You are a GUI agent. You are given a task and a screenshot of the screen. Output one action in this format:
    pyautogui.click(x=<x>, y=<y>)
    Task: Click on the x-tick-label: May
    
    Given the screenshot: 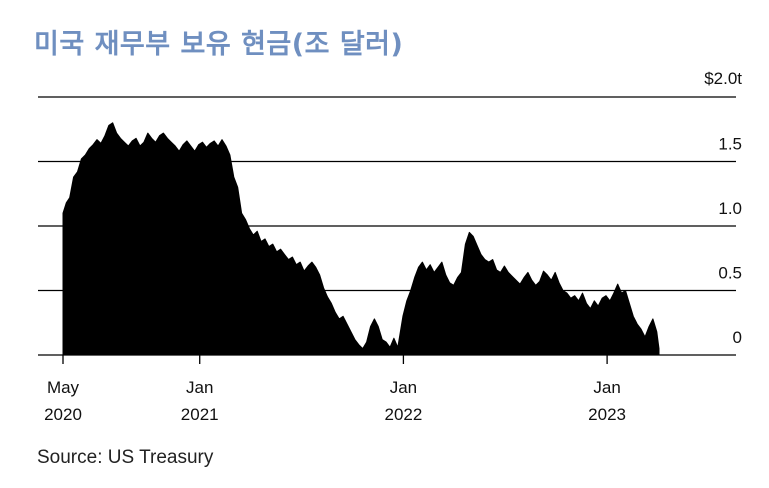 What is the action you would take?
    pyautogui.click(x=63, y=387)
    